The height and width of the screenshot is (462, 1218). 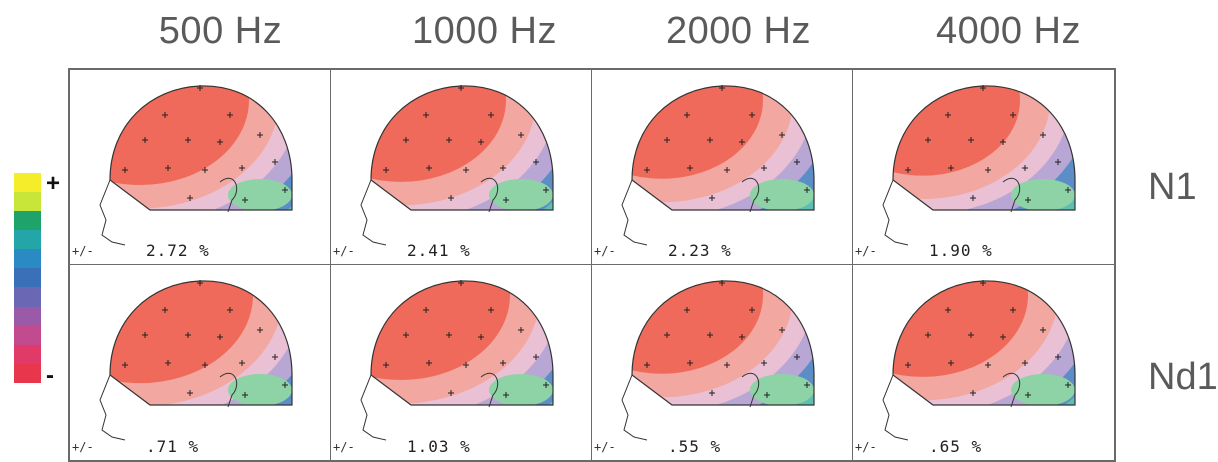 What do you see at coordinates (1172, 187) in the screenshot?
I see `row-label-n1: N1` at bounding box center [1172, 187].